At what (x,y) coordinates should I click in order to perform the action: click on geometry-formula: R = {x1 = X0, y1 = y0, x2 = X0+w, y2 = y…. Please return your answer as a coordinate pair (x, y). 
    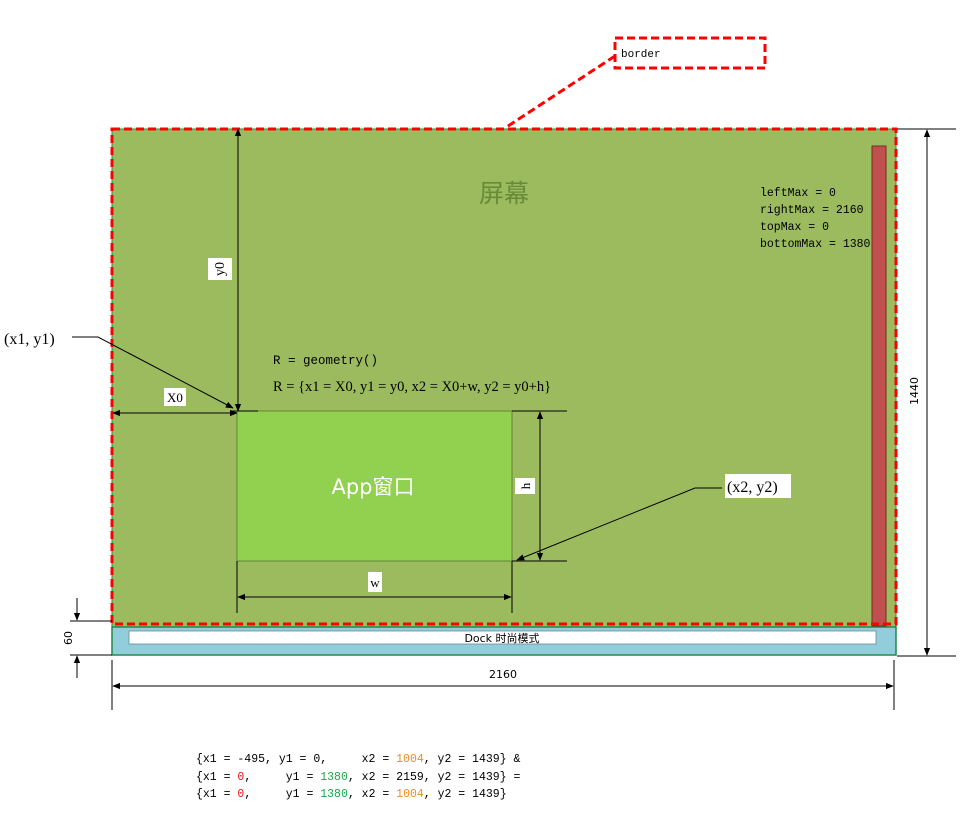
    Looking at the image, I should click on (412, 387).